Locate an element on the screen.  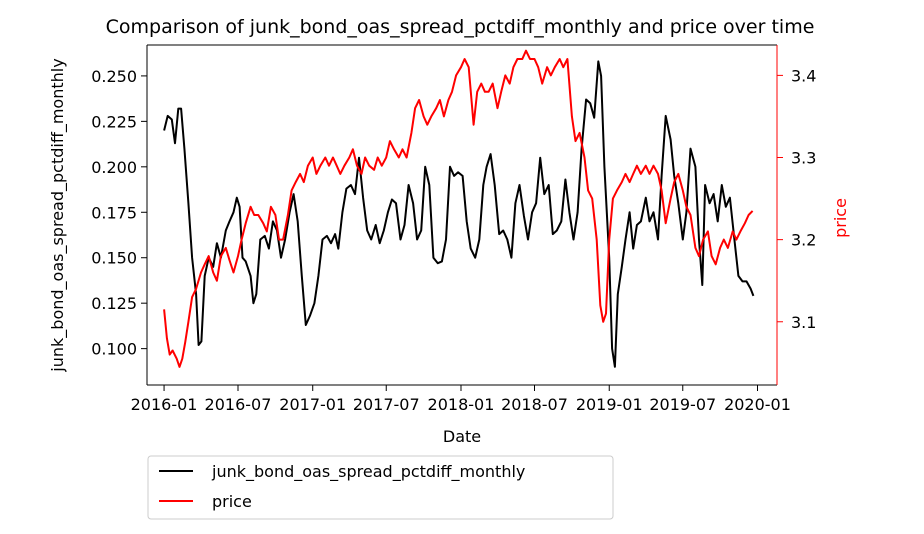
legend-box is located at coordinates (380, 487).